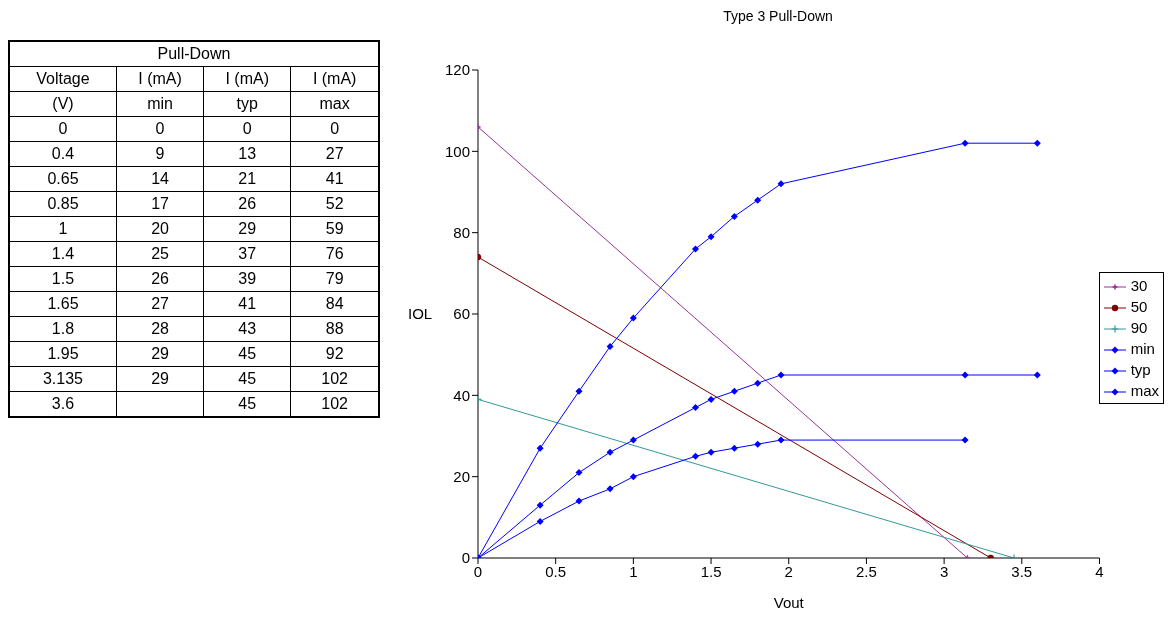 This screenshot has width=1169, height=619. Describe the element at coordinates (457, 151) in the screenshot. I see `y-tick-label: 100` at that location.